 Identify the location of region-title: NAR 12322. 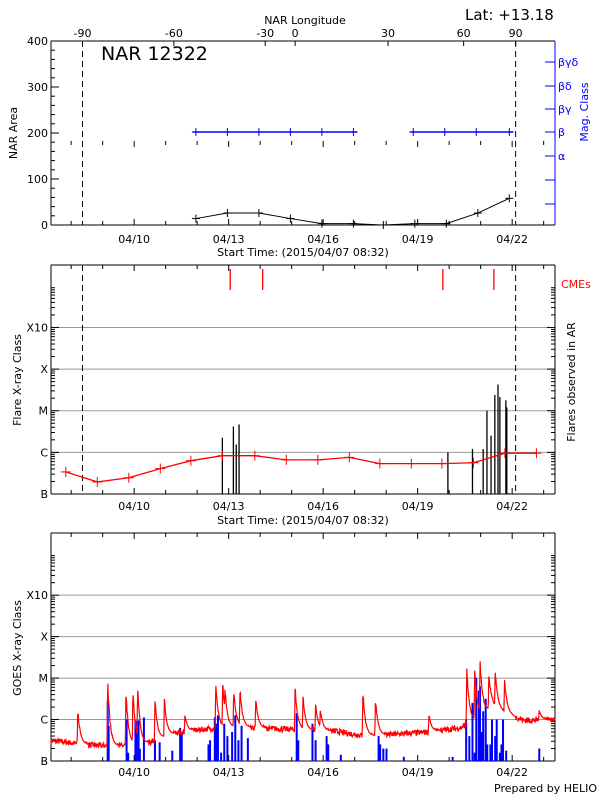
(154, 54).